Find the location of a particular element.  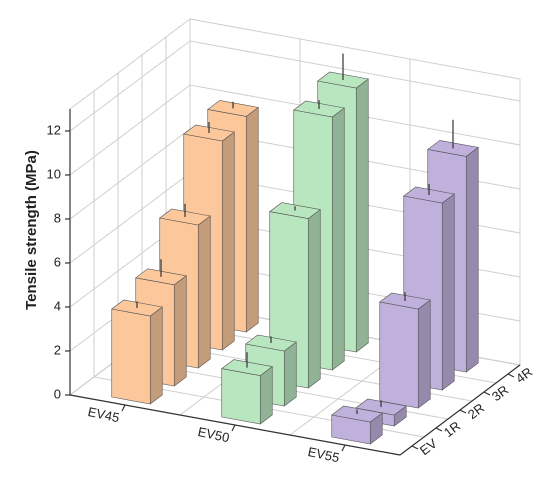

y-tick-label: 8 is located at coordinates (57, 217).